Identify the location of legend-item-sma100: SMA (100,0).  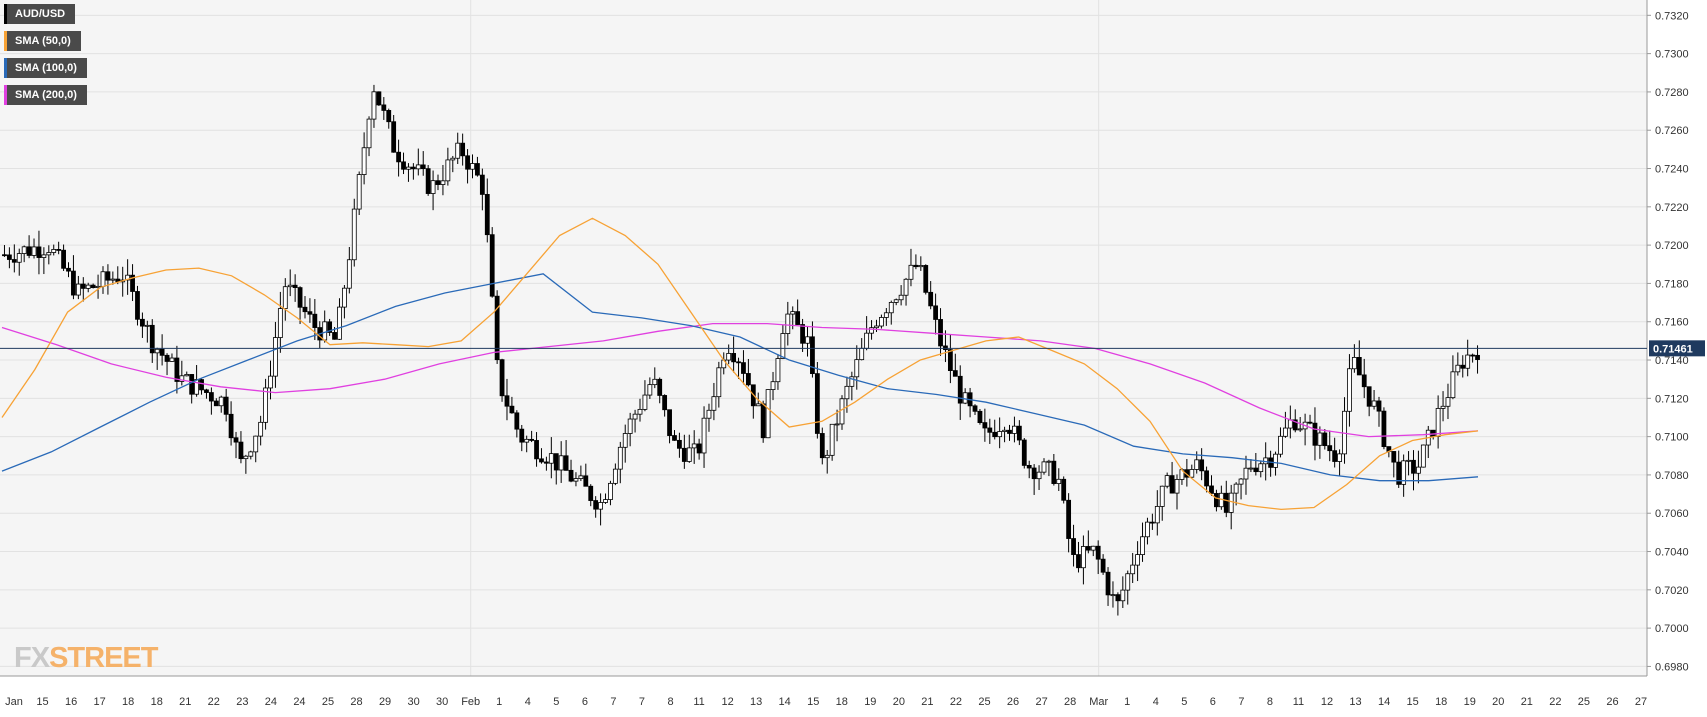
(45, 68).